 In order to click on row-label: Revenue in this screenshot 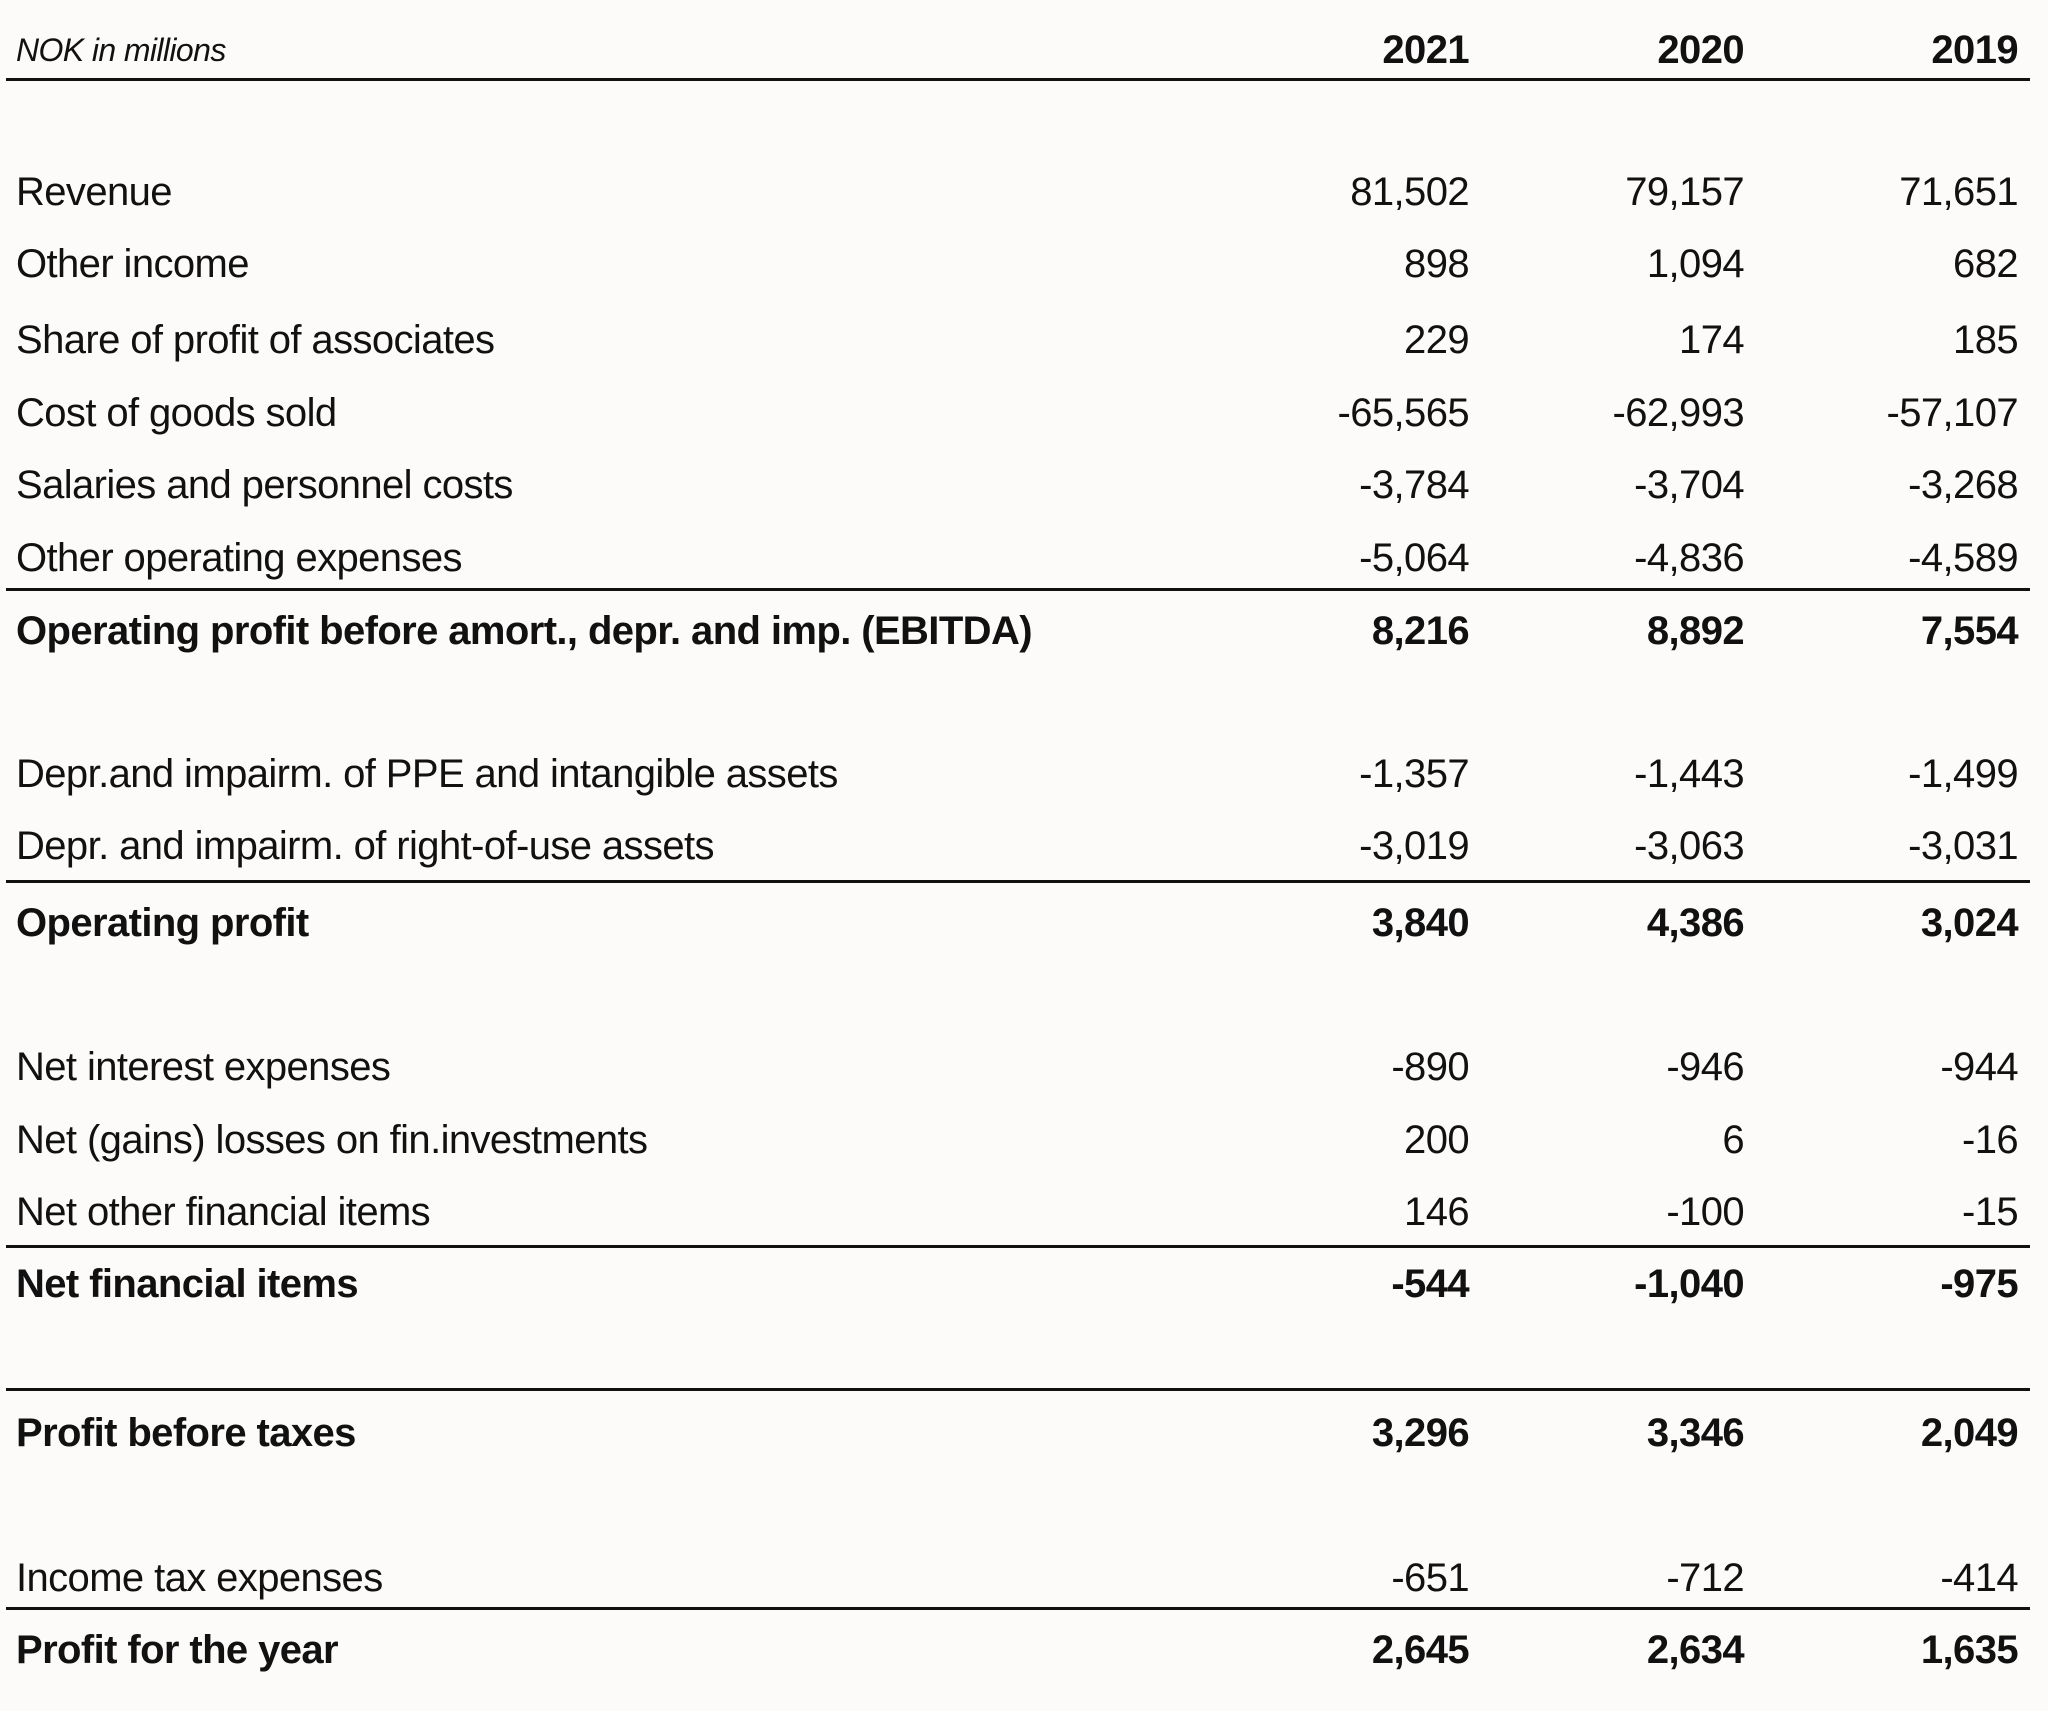, I will do `click(94, 192)`.